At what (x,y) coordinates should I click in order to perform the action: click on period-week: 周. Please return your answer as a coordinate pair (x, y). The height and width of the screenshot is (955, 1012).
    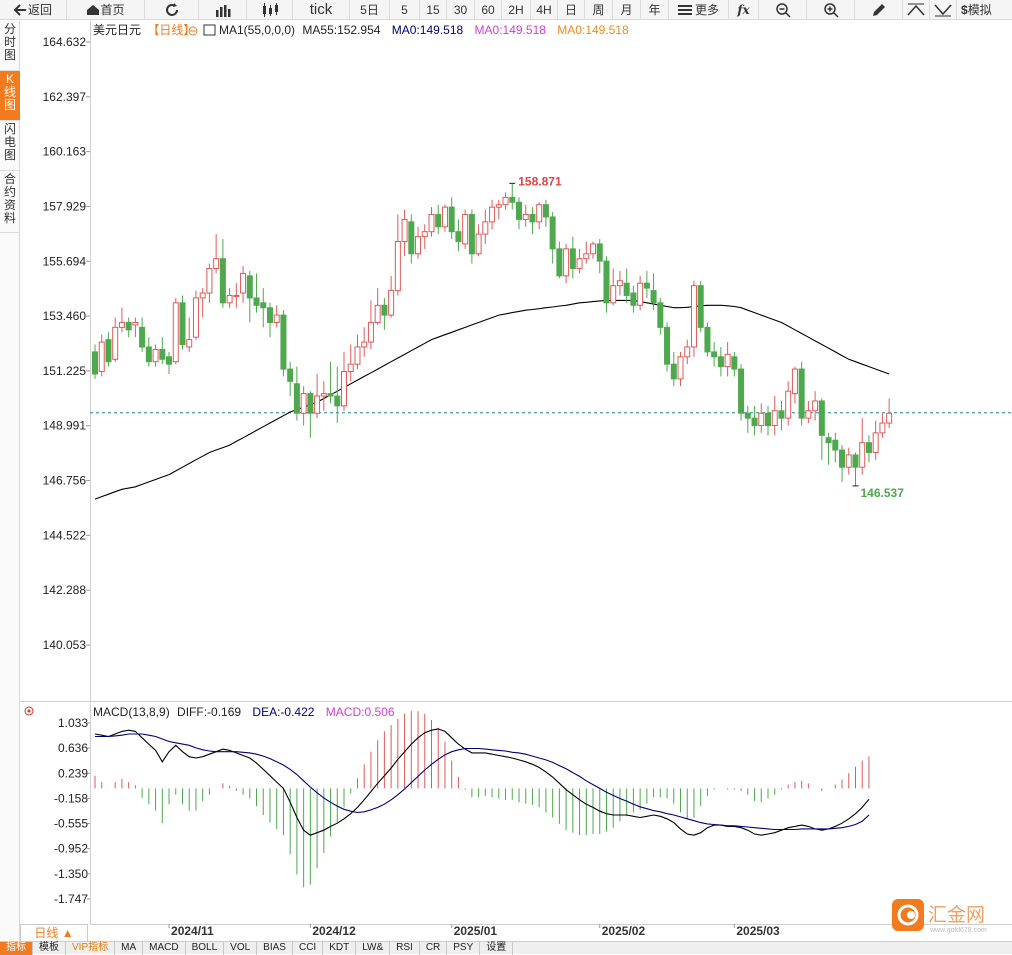
    Looking at the image, I should click on (599, 10).